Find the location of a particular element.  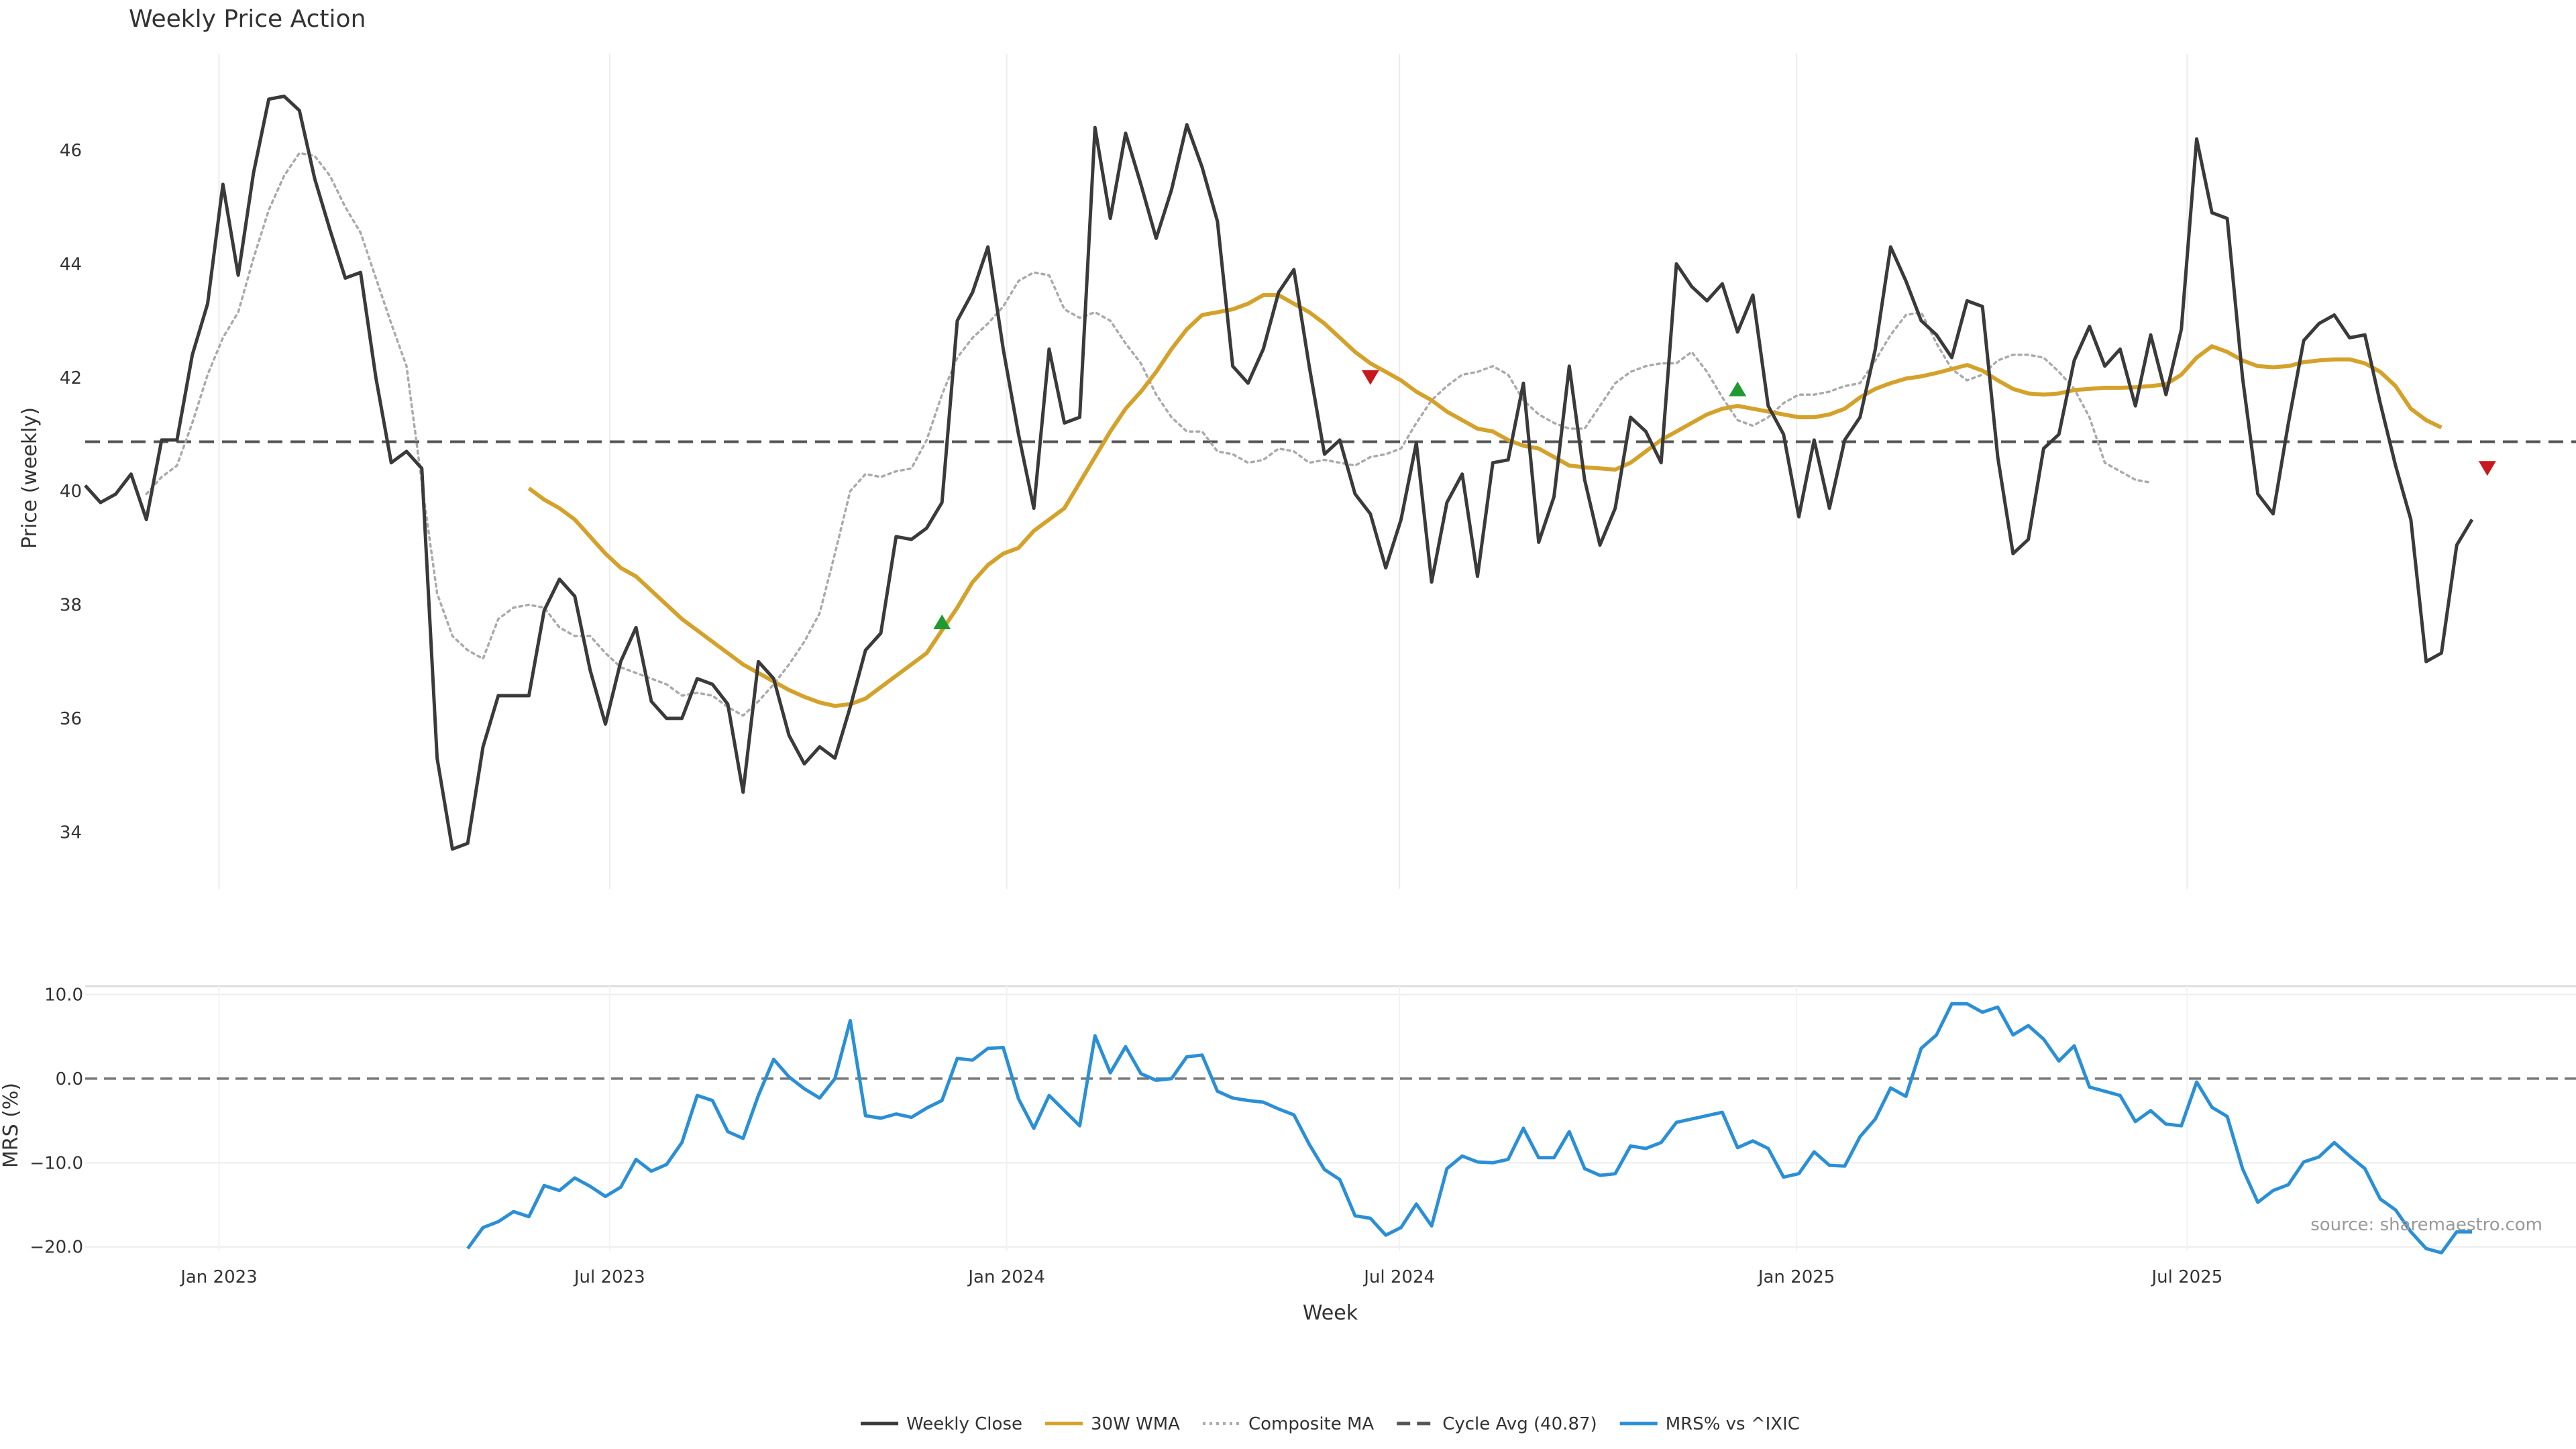

signal-markers is located at coordinates (1714, 499).